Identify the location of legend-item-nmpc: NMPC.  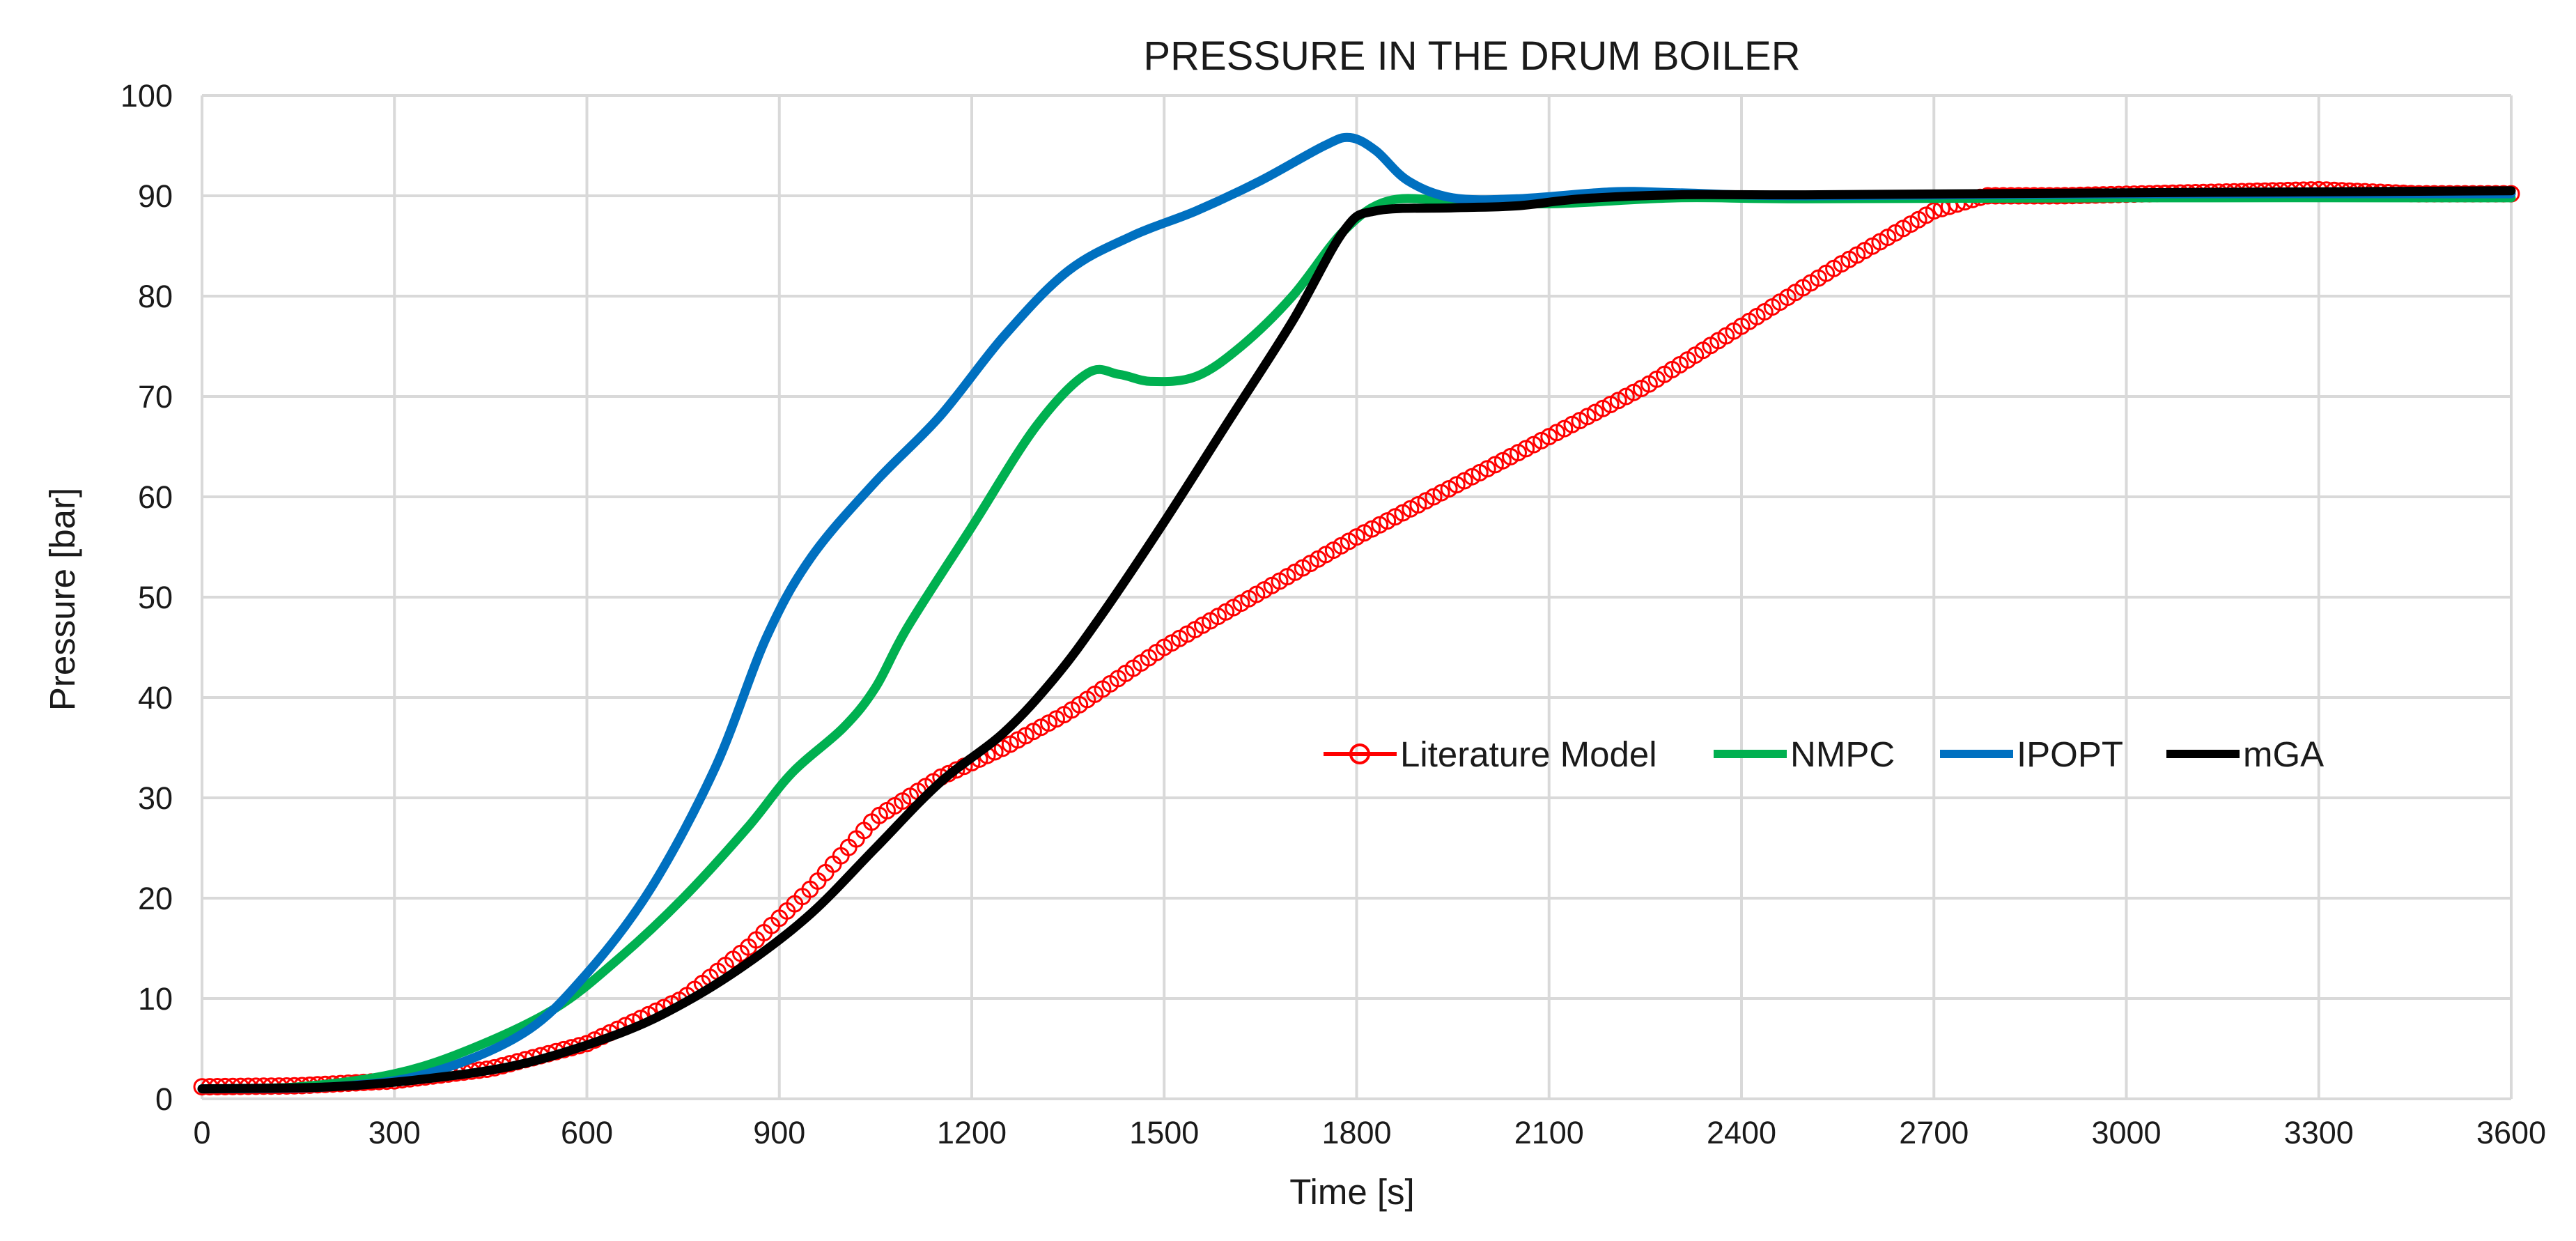
(1804, 754).